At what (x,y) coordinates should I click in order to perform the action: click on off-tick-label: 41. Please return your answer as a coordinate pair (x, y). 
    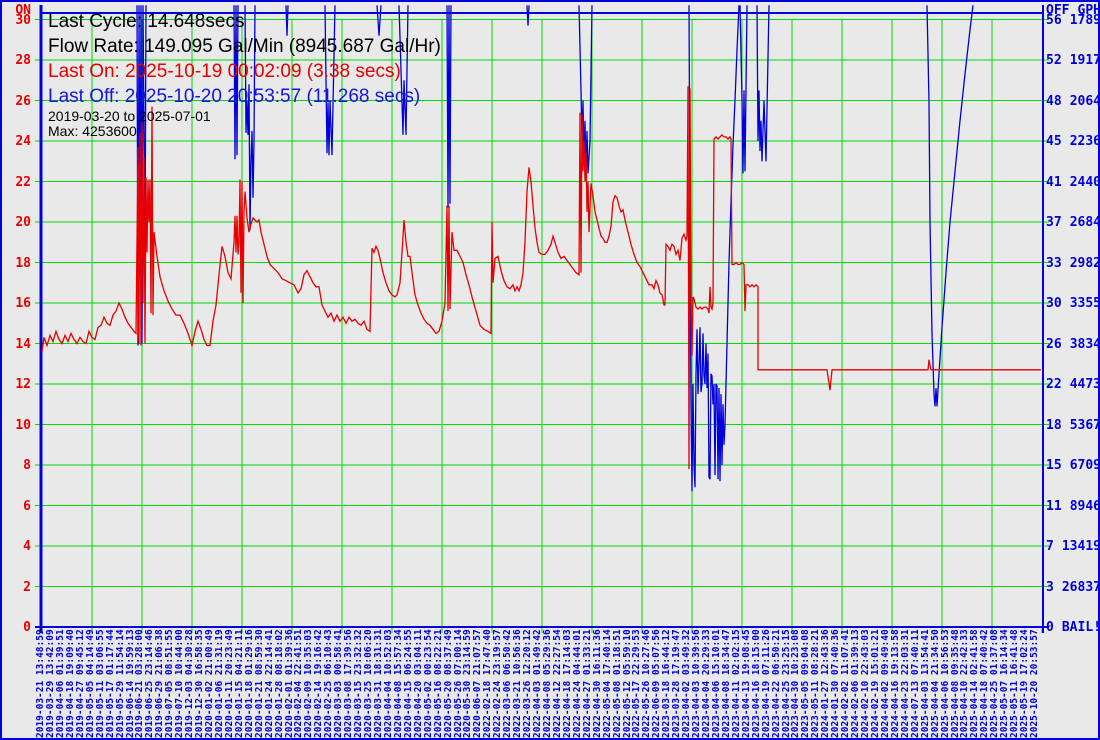
    Looking at the image, I should click on (1054, 182).